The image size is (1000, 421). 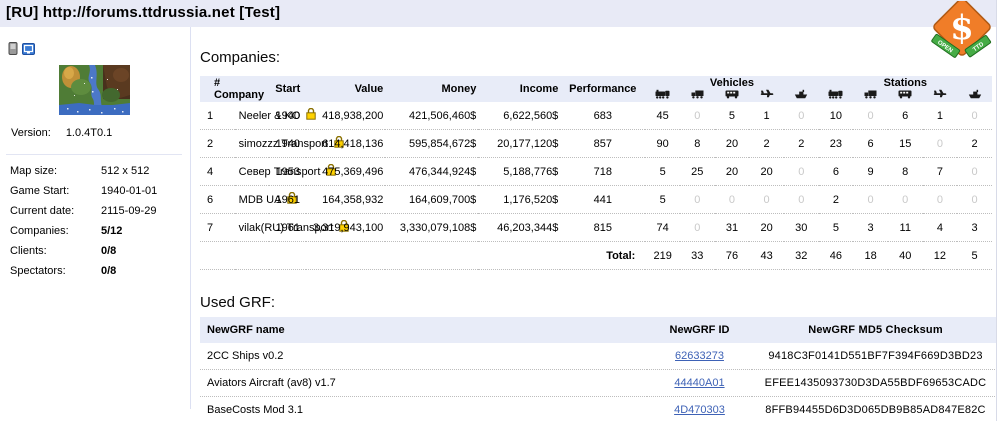 I want to click on company-value: 614,418,136, so click(x=346, y=143).